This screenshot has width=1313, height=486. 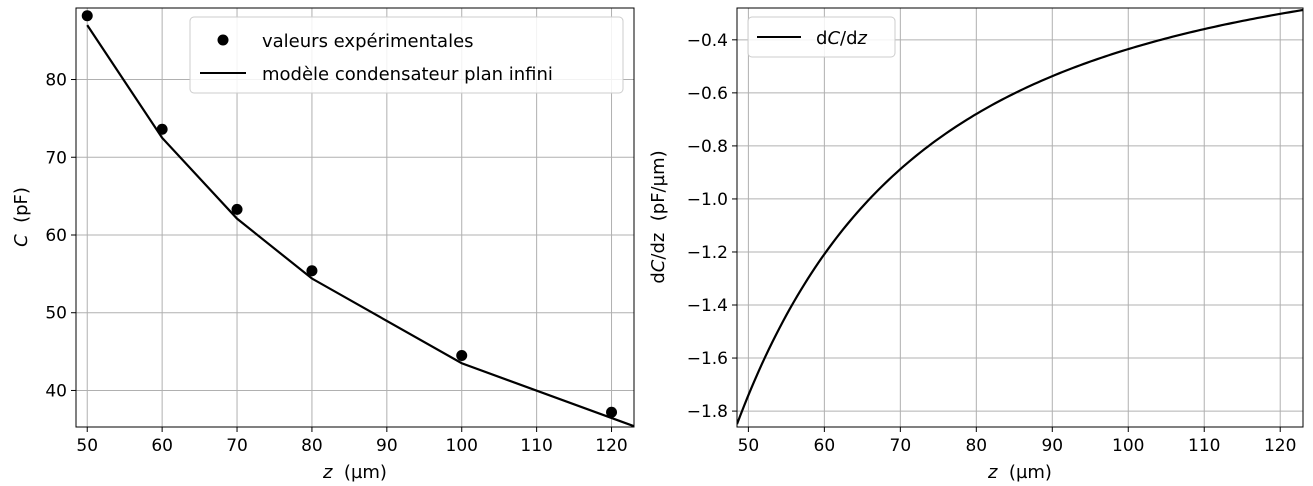 I want to click on left-y-axis-title: C (pF), so click(x=21, y=217).